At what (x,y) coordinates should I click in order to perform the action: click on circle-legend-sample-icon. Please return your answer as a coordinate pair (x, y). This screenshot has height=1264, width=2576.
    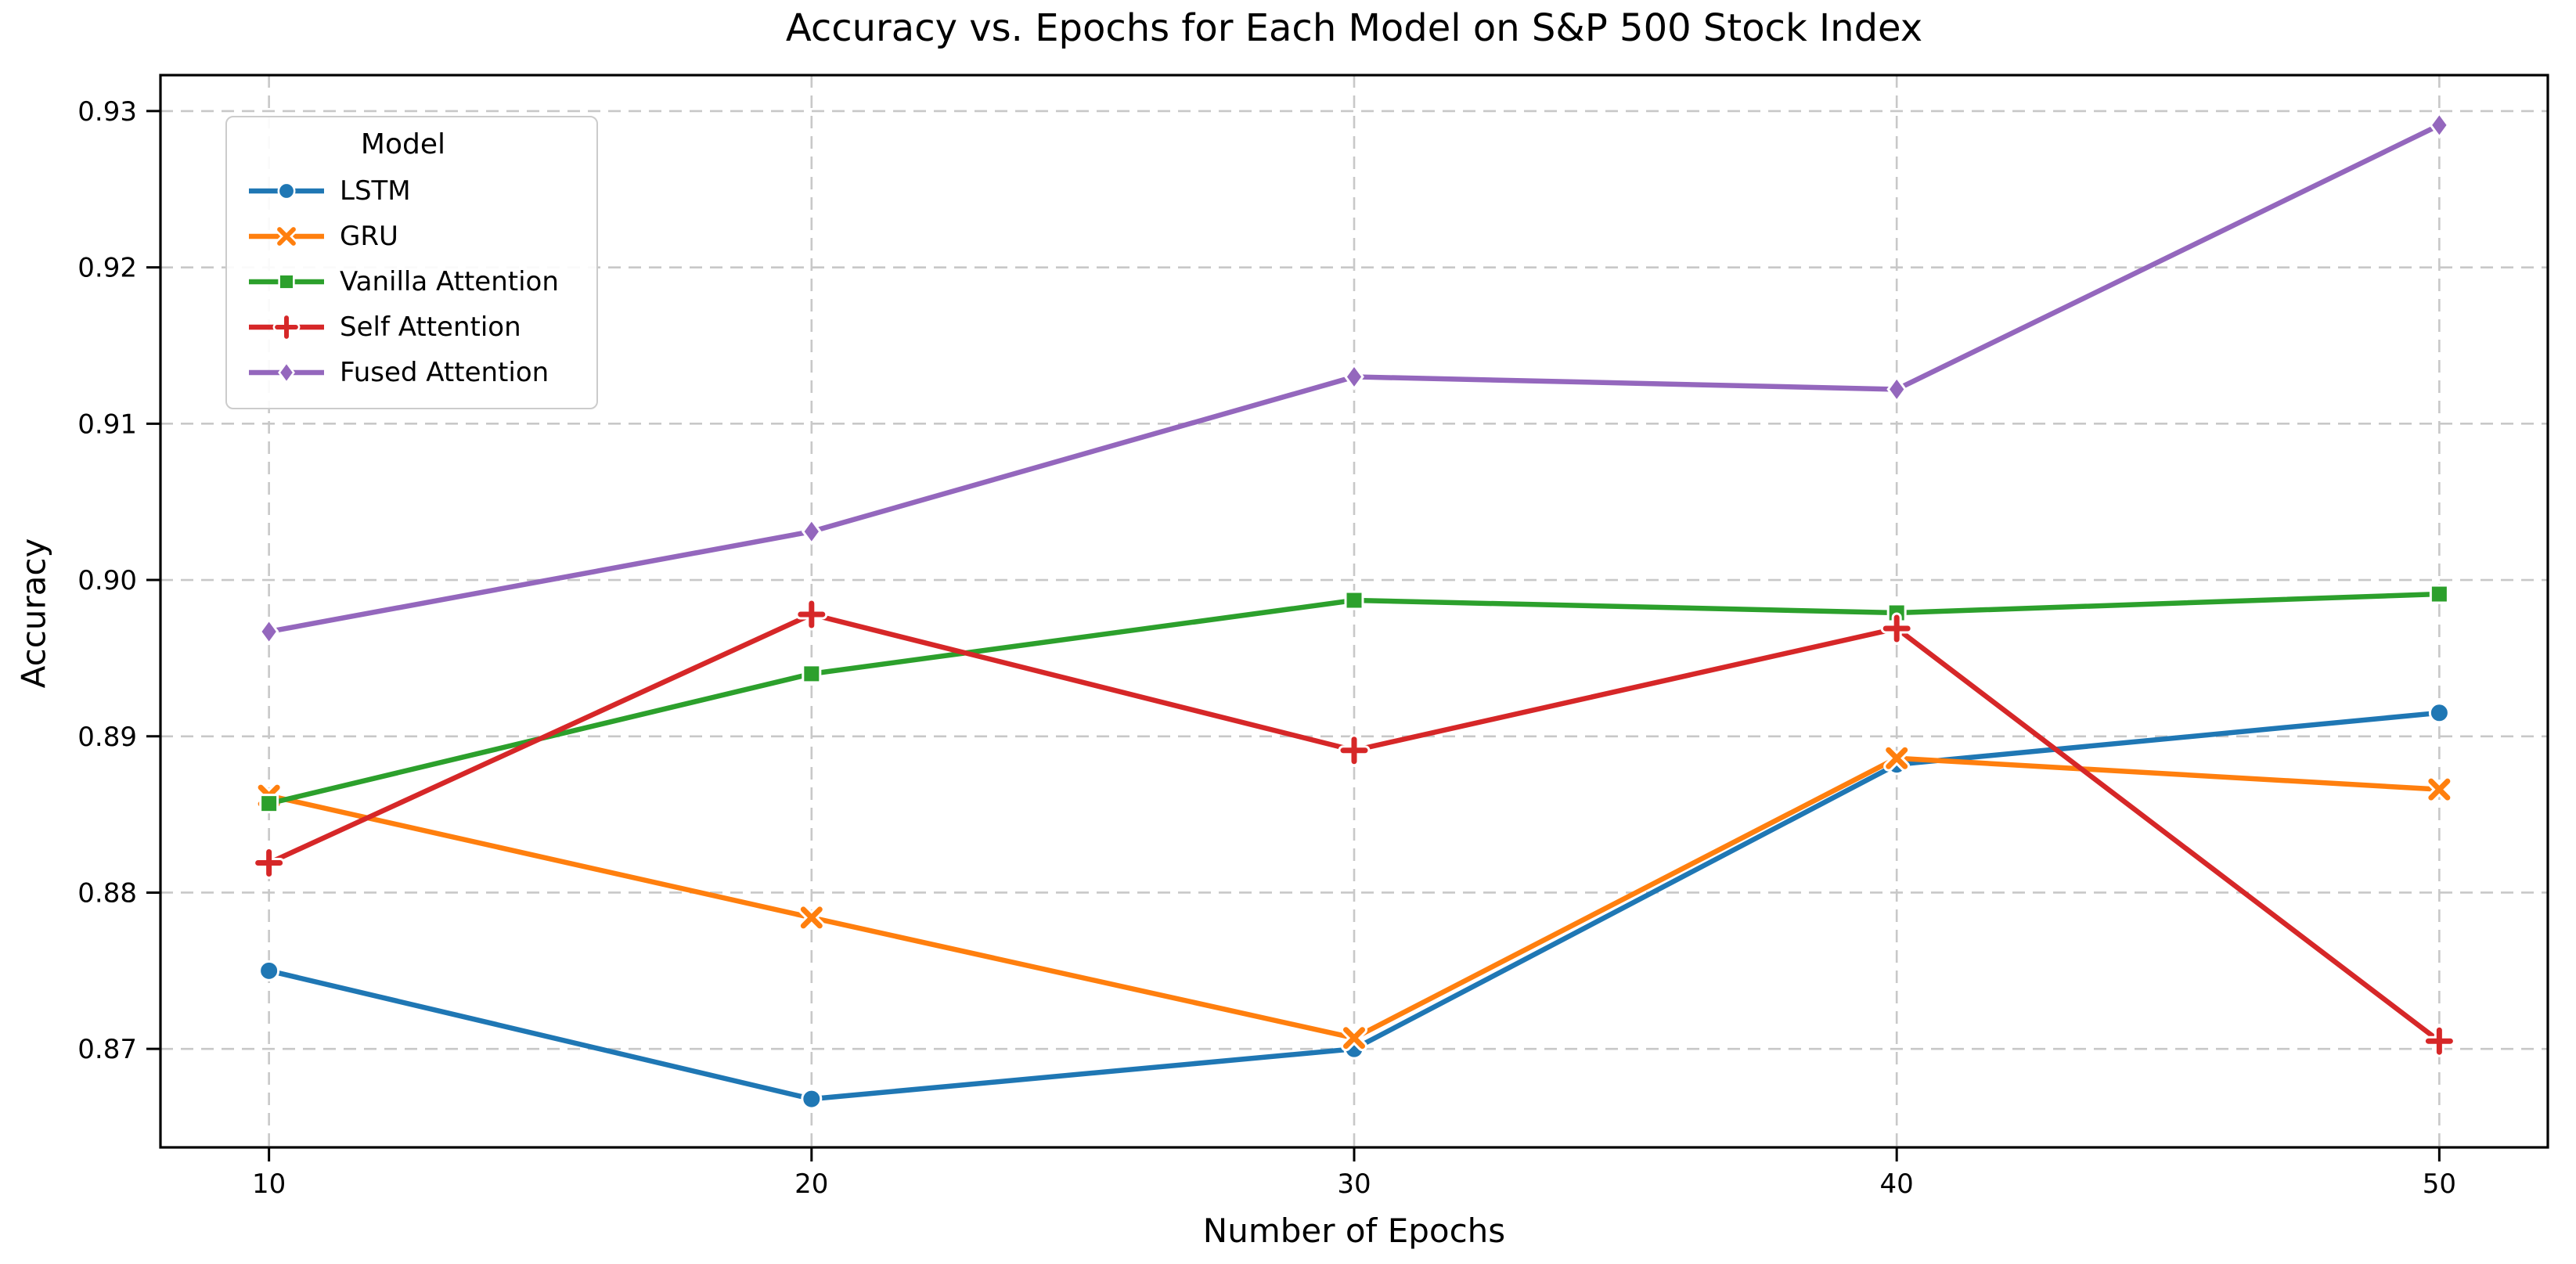
    Looking at the image, I should click on (286, 191).